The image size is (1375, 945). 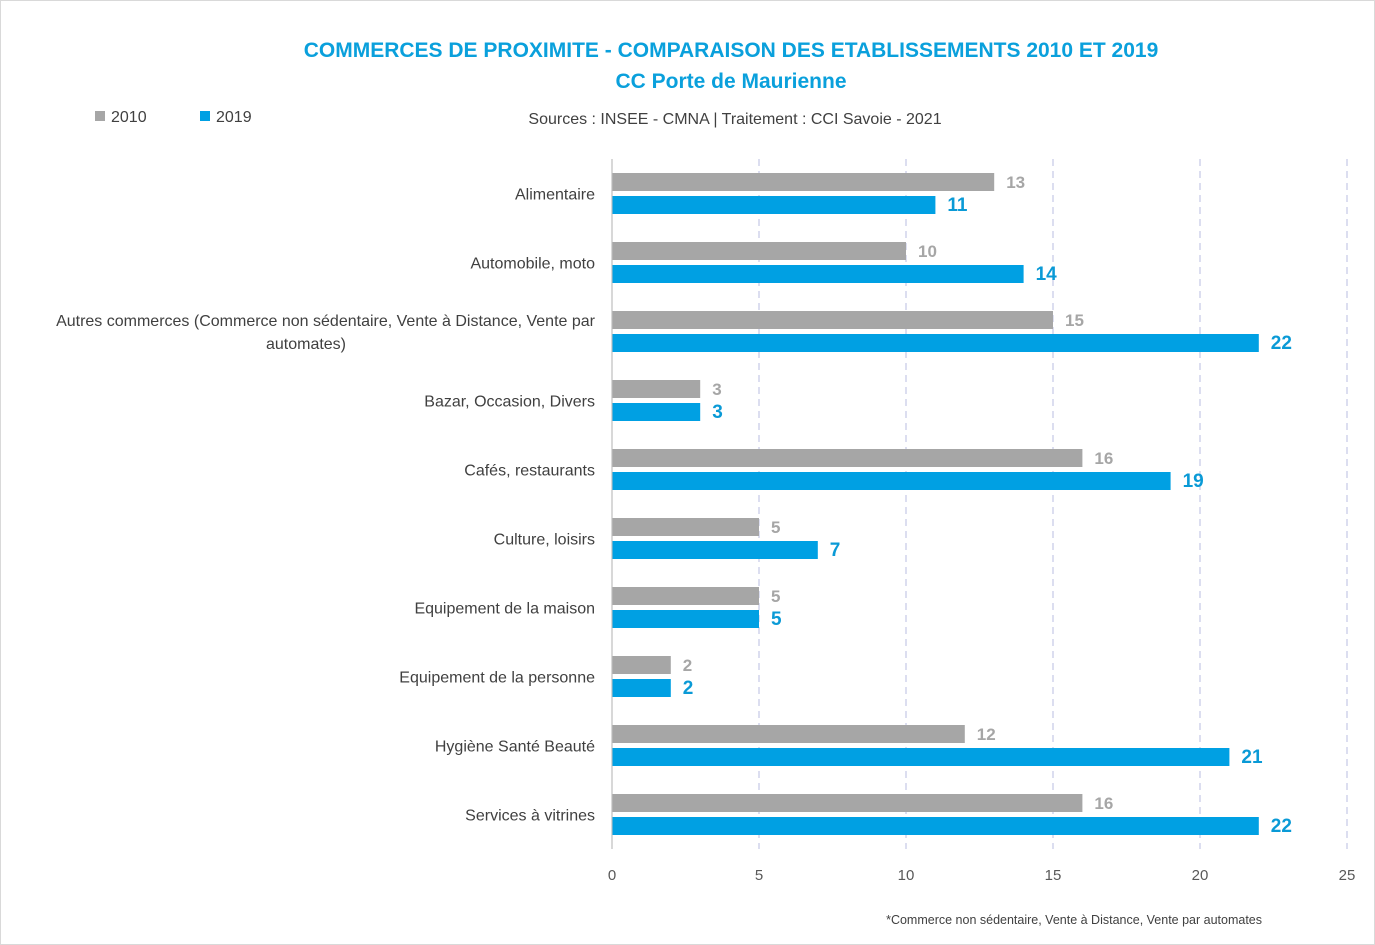 What do you see at coordinates (1252, 757) in the screenshot?
I see `data-label-2019: 21` at bounding box center [1252, 757].